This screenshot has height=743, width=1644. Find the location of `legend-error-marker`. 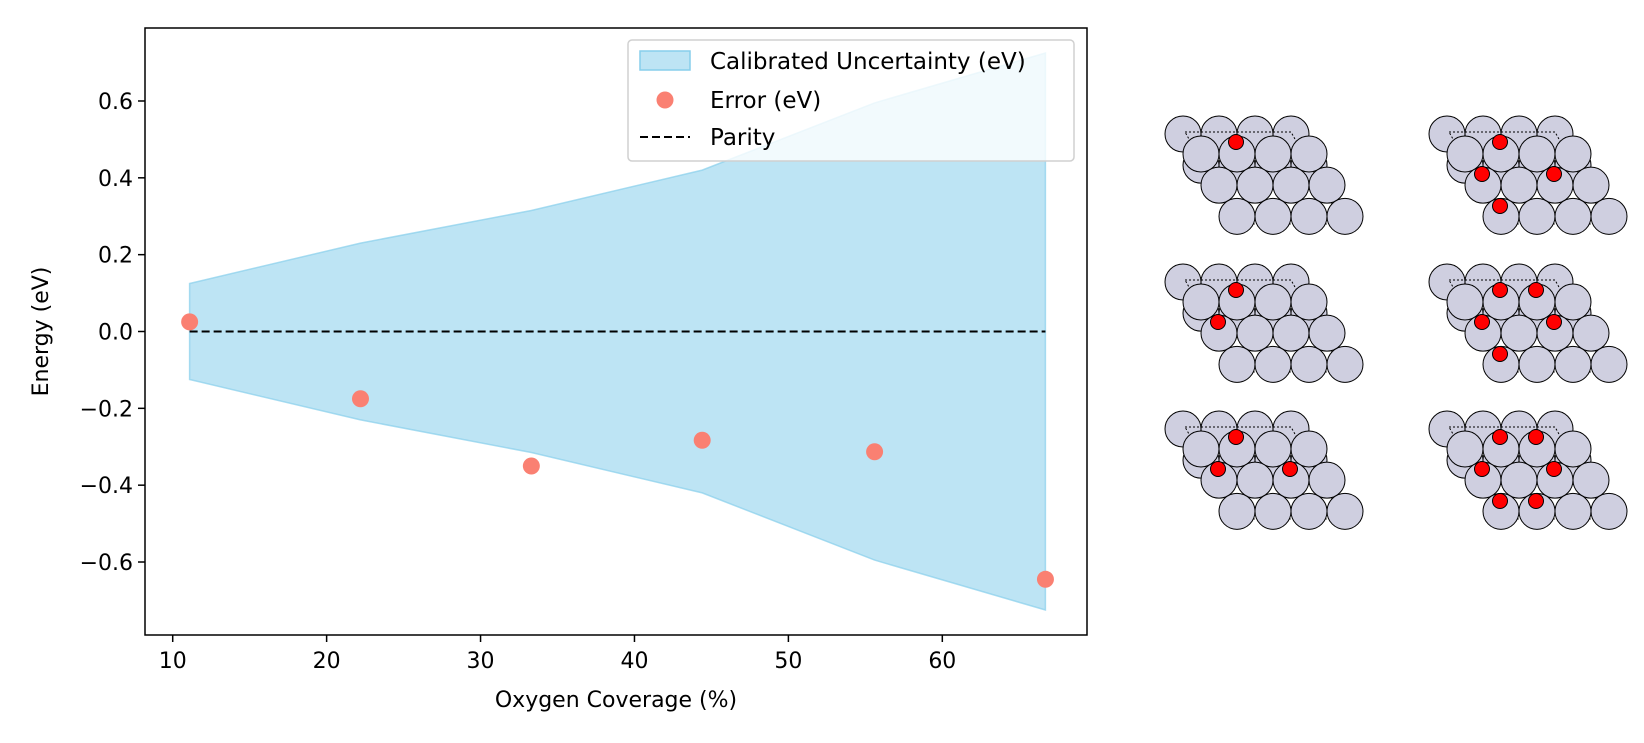

legend-error-marker is located at coordinates (665, 100).